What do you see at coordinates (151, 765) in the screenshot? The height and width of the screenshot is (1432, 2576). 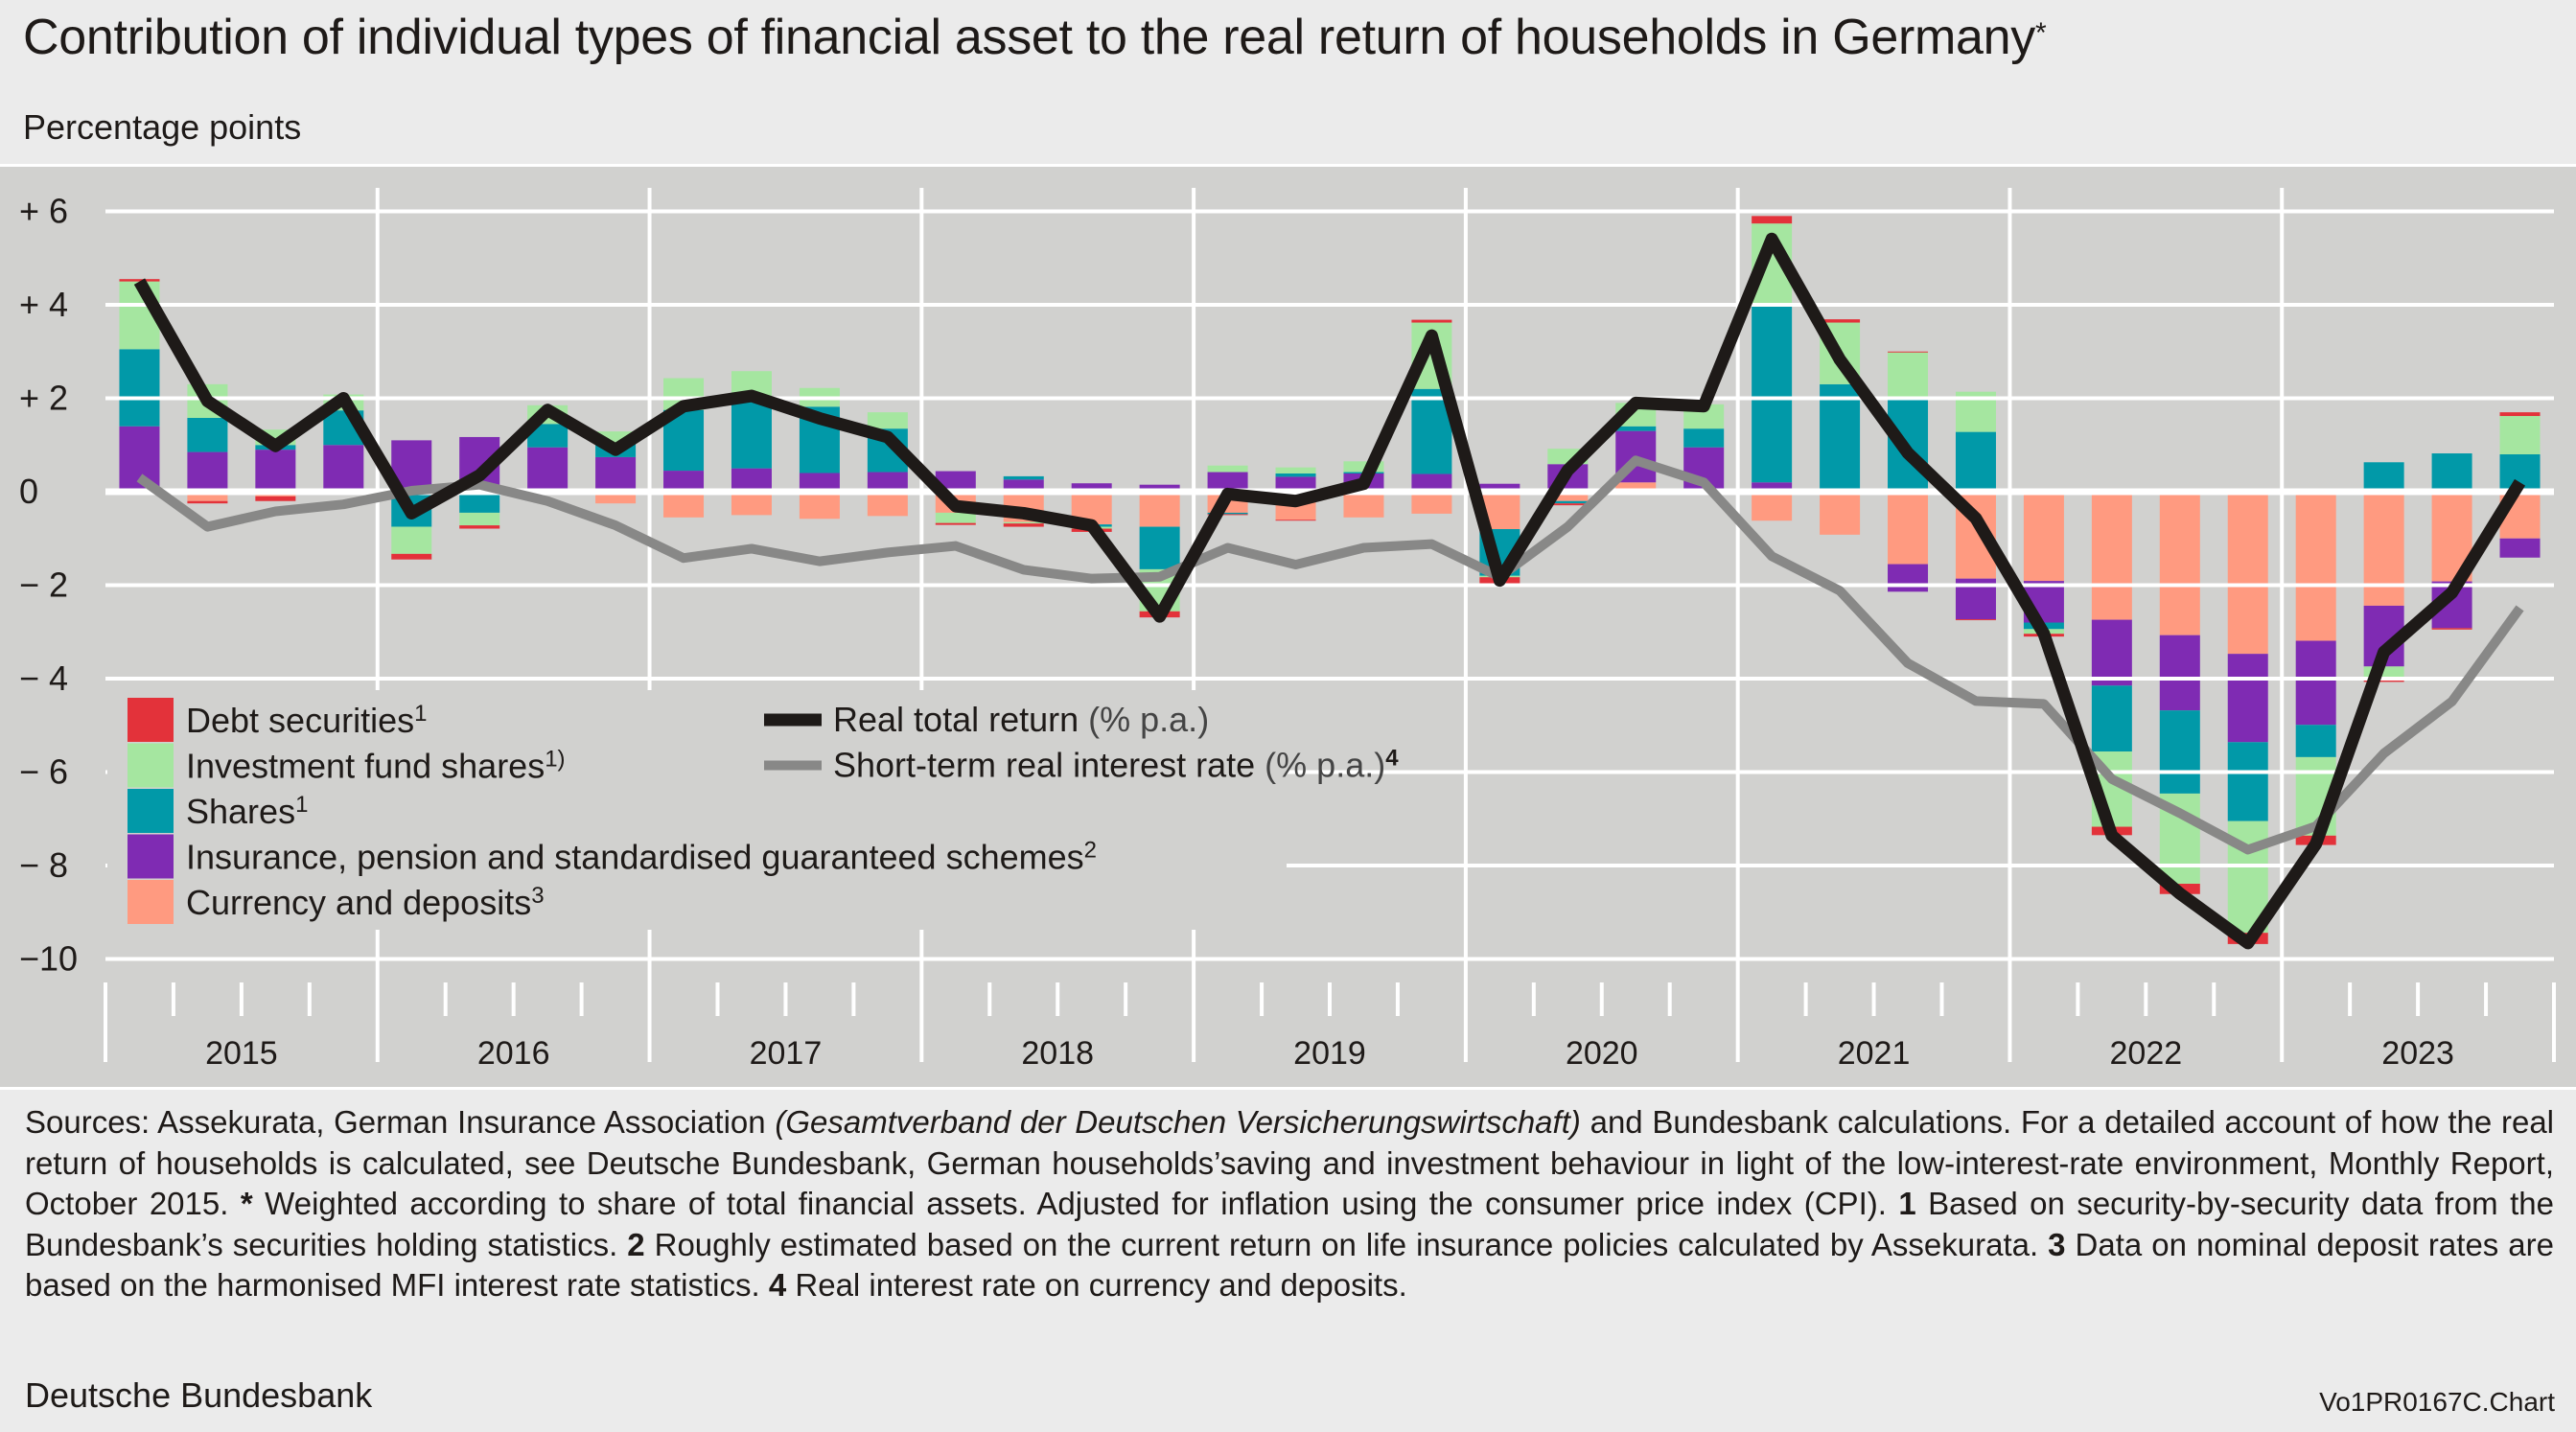 I see `legend-swatch-investment_fund_shares` at bounding box center [151, 765].